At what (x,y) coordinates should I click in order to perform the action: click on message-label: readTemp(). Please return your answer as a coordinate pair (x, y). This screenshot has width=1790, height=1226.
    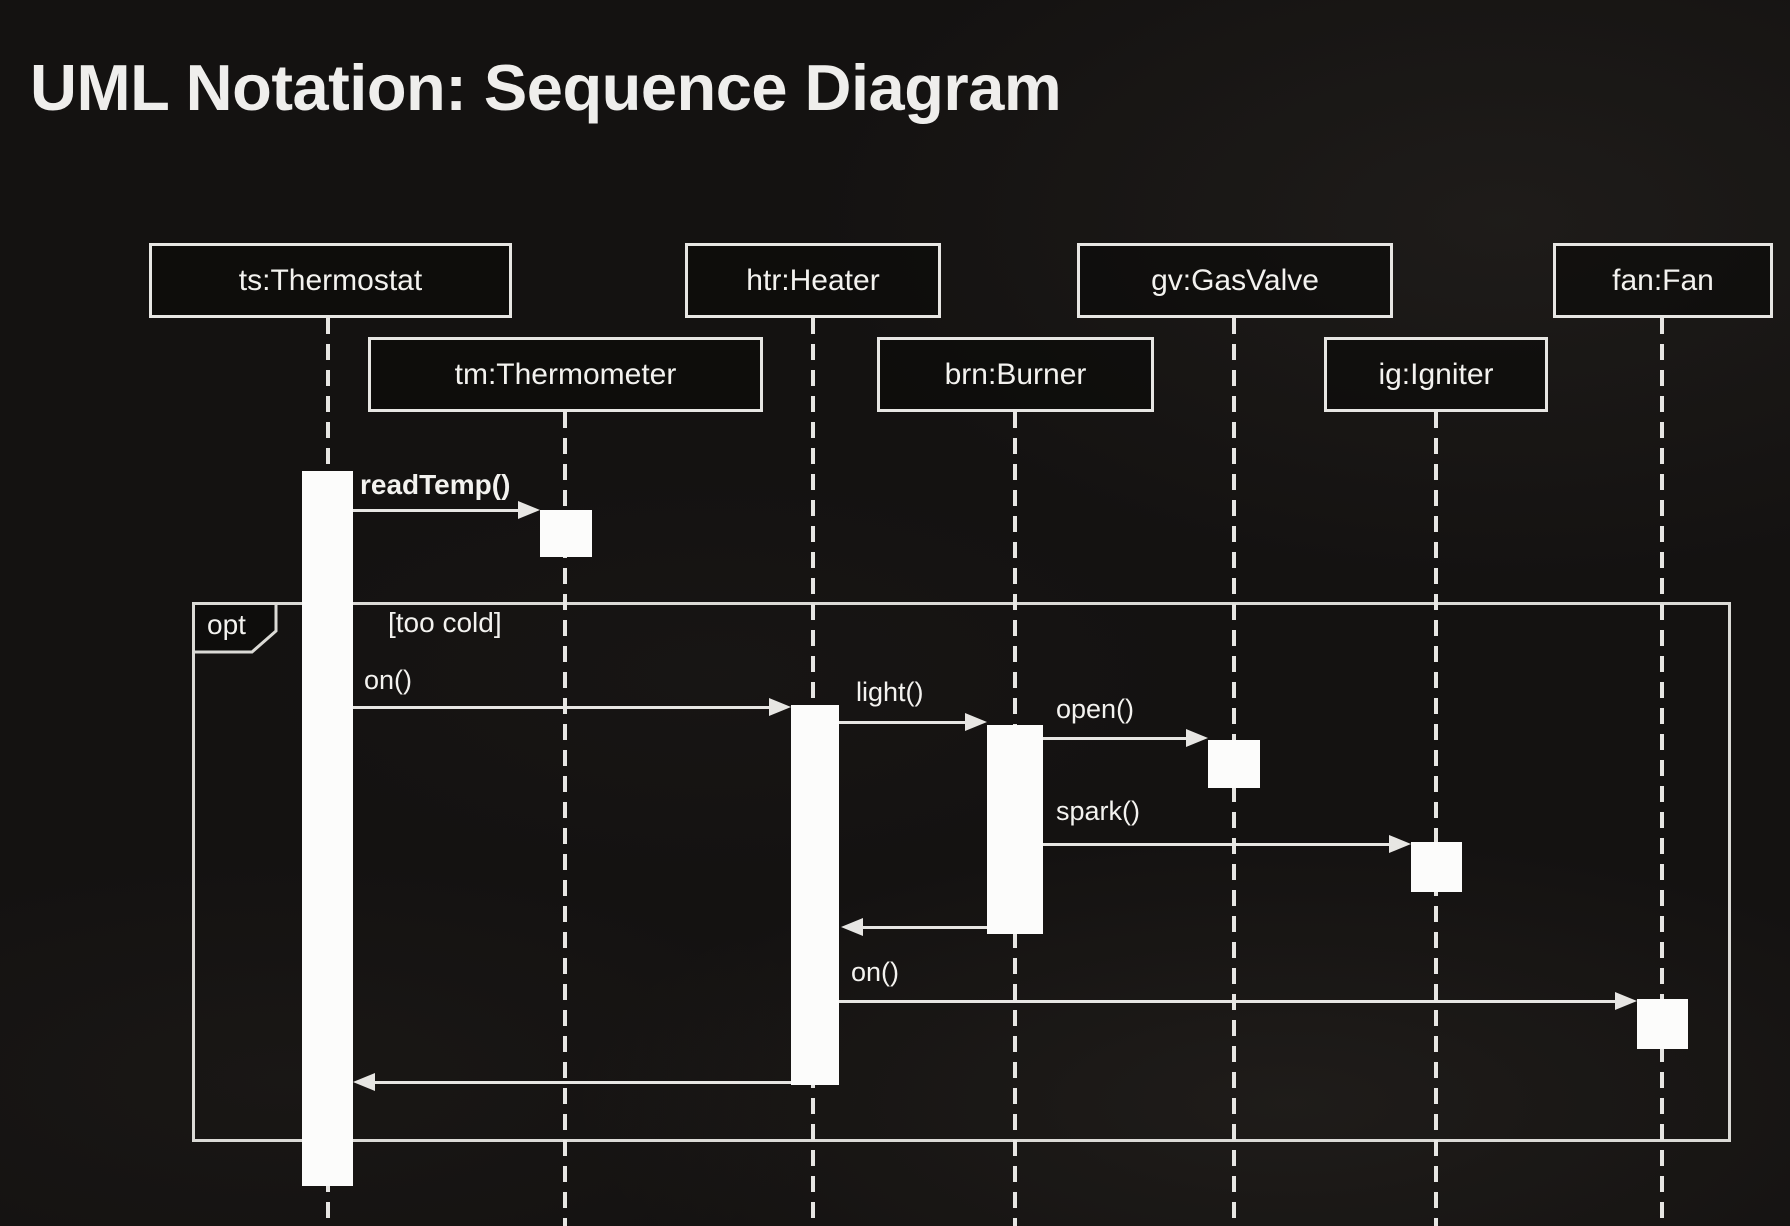
    Looking at the image, I should click on (435, 484).